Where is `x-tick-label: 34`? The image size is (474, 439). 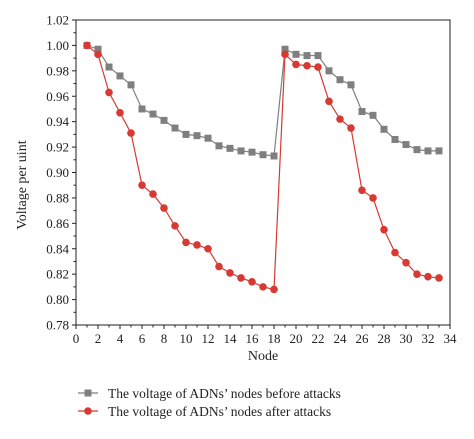 x-tick-label: 34 is located at coordinates (451, 338).